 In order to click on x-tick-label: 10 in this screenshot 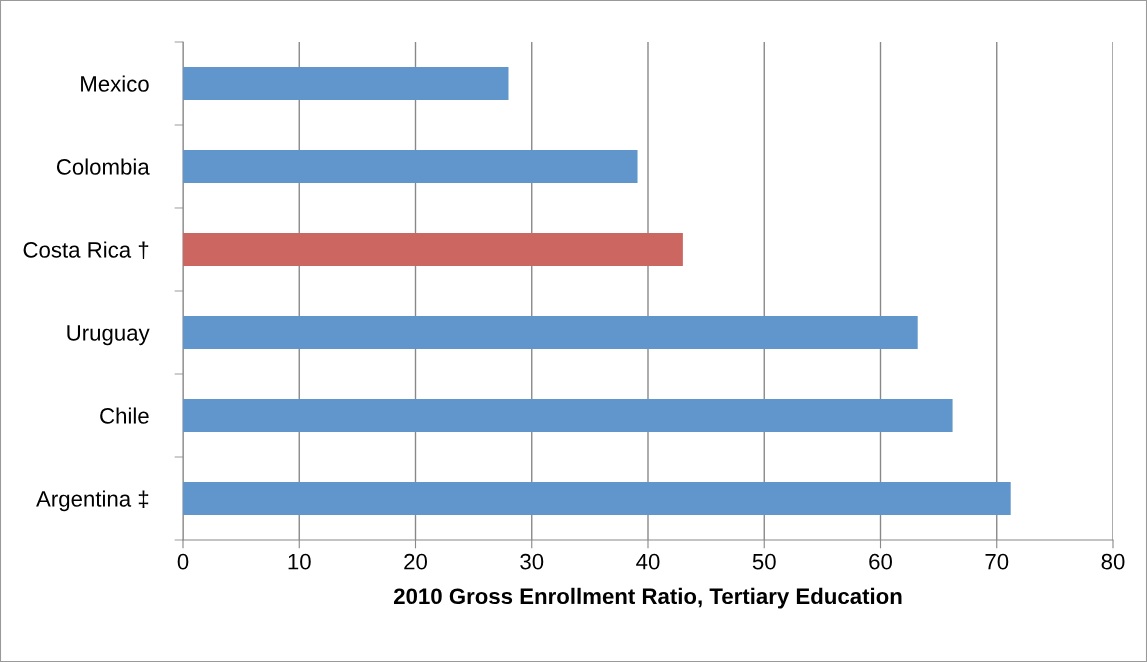, I will do `click(299, 561)`.